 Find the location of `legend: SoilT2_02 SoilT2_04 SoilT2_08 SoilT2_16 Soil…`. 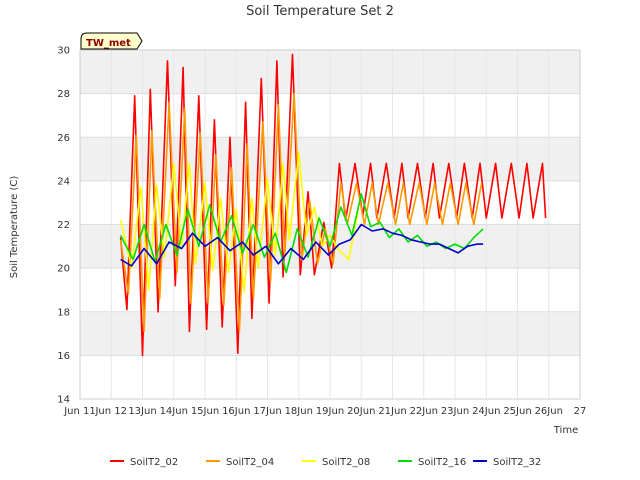

legend: SoilT2_02 SoilT2_04 SoilT2_08 SoilT2_16 Soil… is located at coordinates (325, 462).